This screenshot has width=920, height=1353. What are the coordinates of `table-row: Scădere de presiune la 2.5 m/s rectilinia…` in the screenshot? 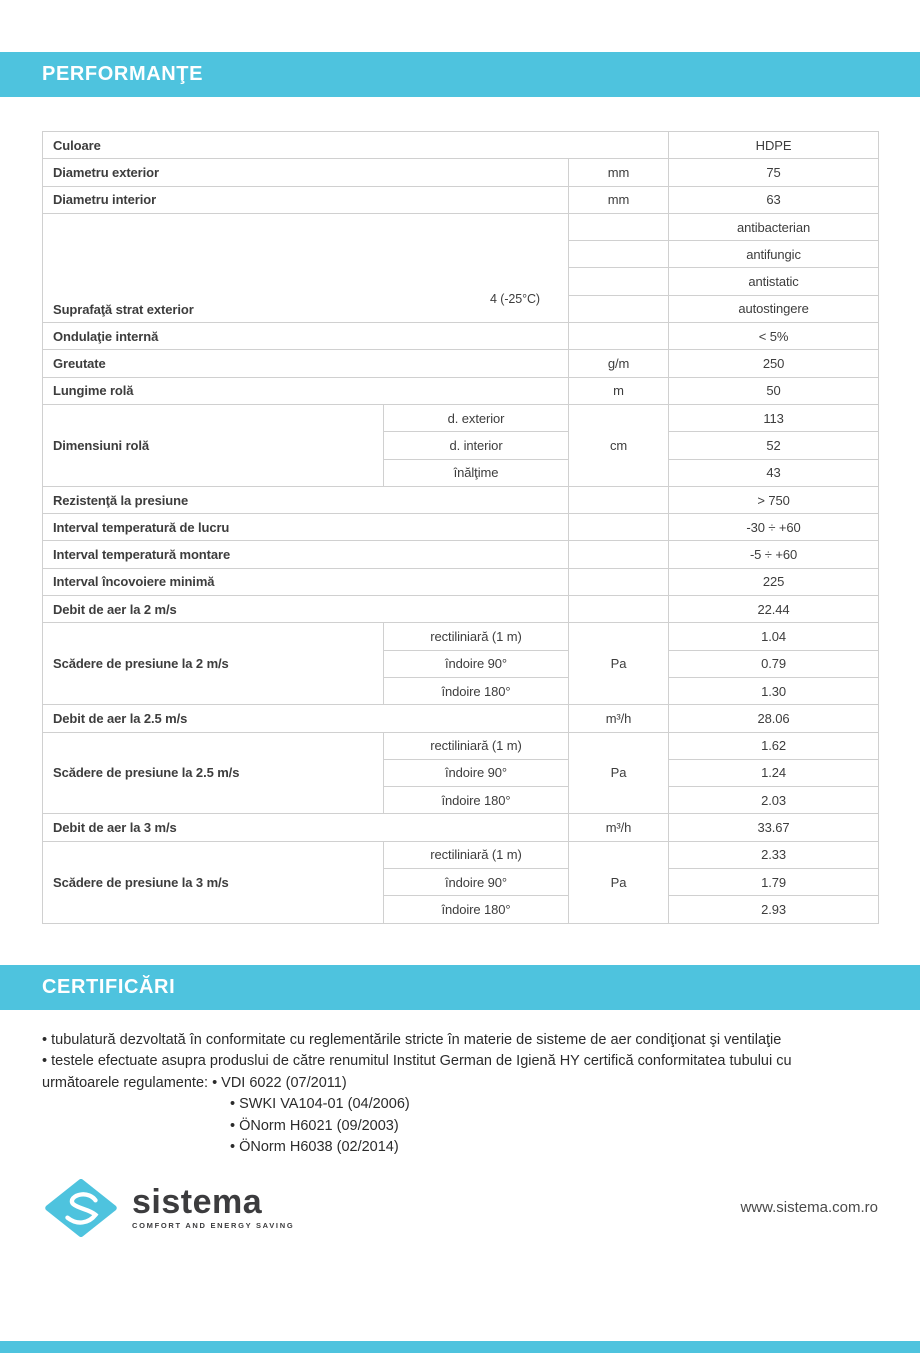 It's located at (461, 773).